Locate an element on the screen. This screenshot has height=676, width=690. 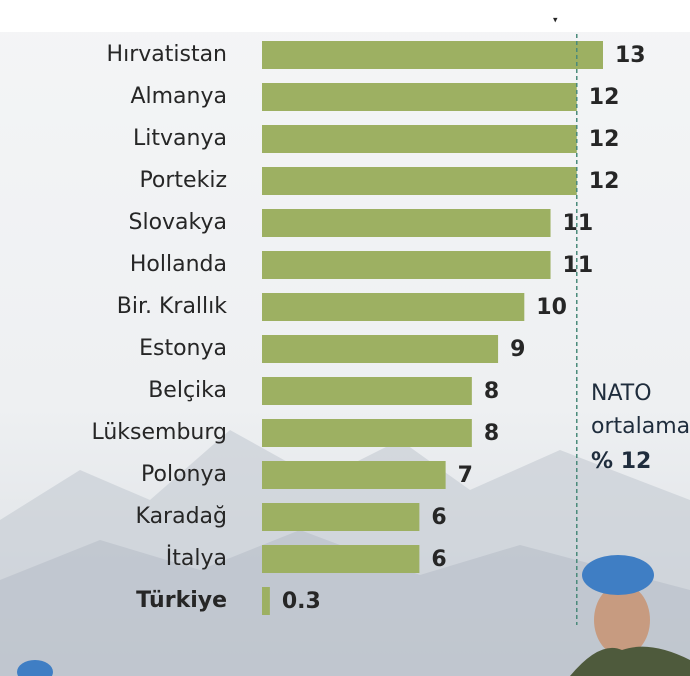
value-label: 0.3 is located at coordinates (301, 601).